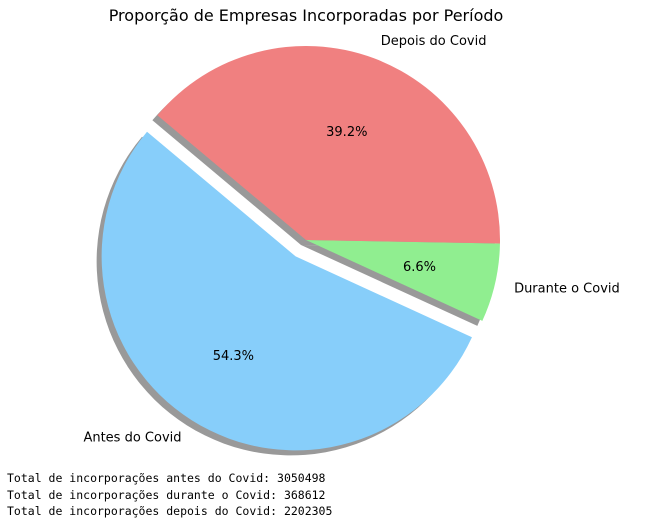  Describe the element at coordinates (434, 41) in the screenshot. I see `slice-label-depois-do-covid: Depois do Covid` at that location.